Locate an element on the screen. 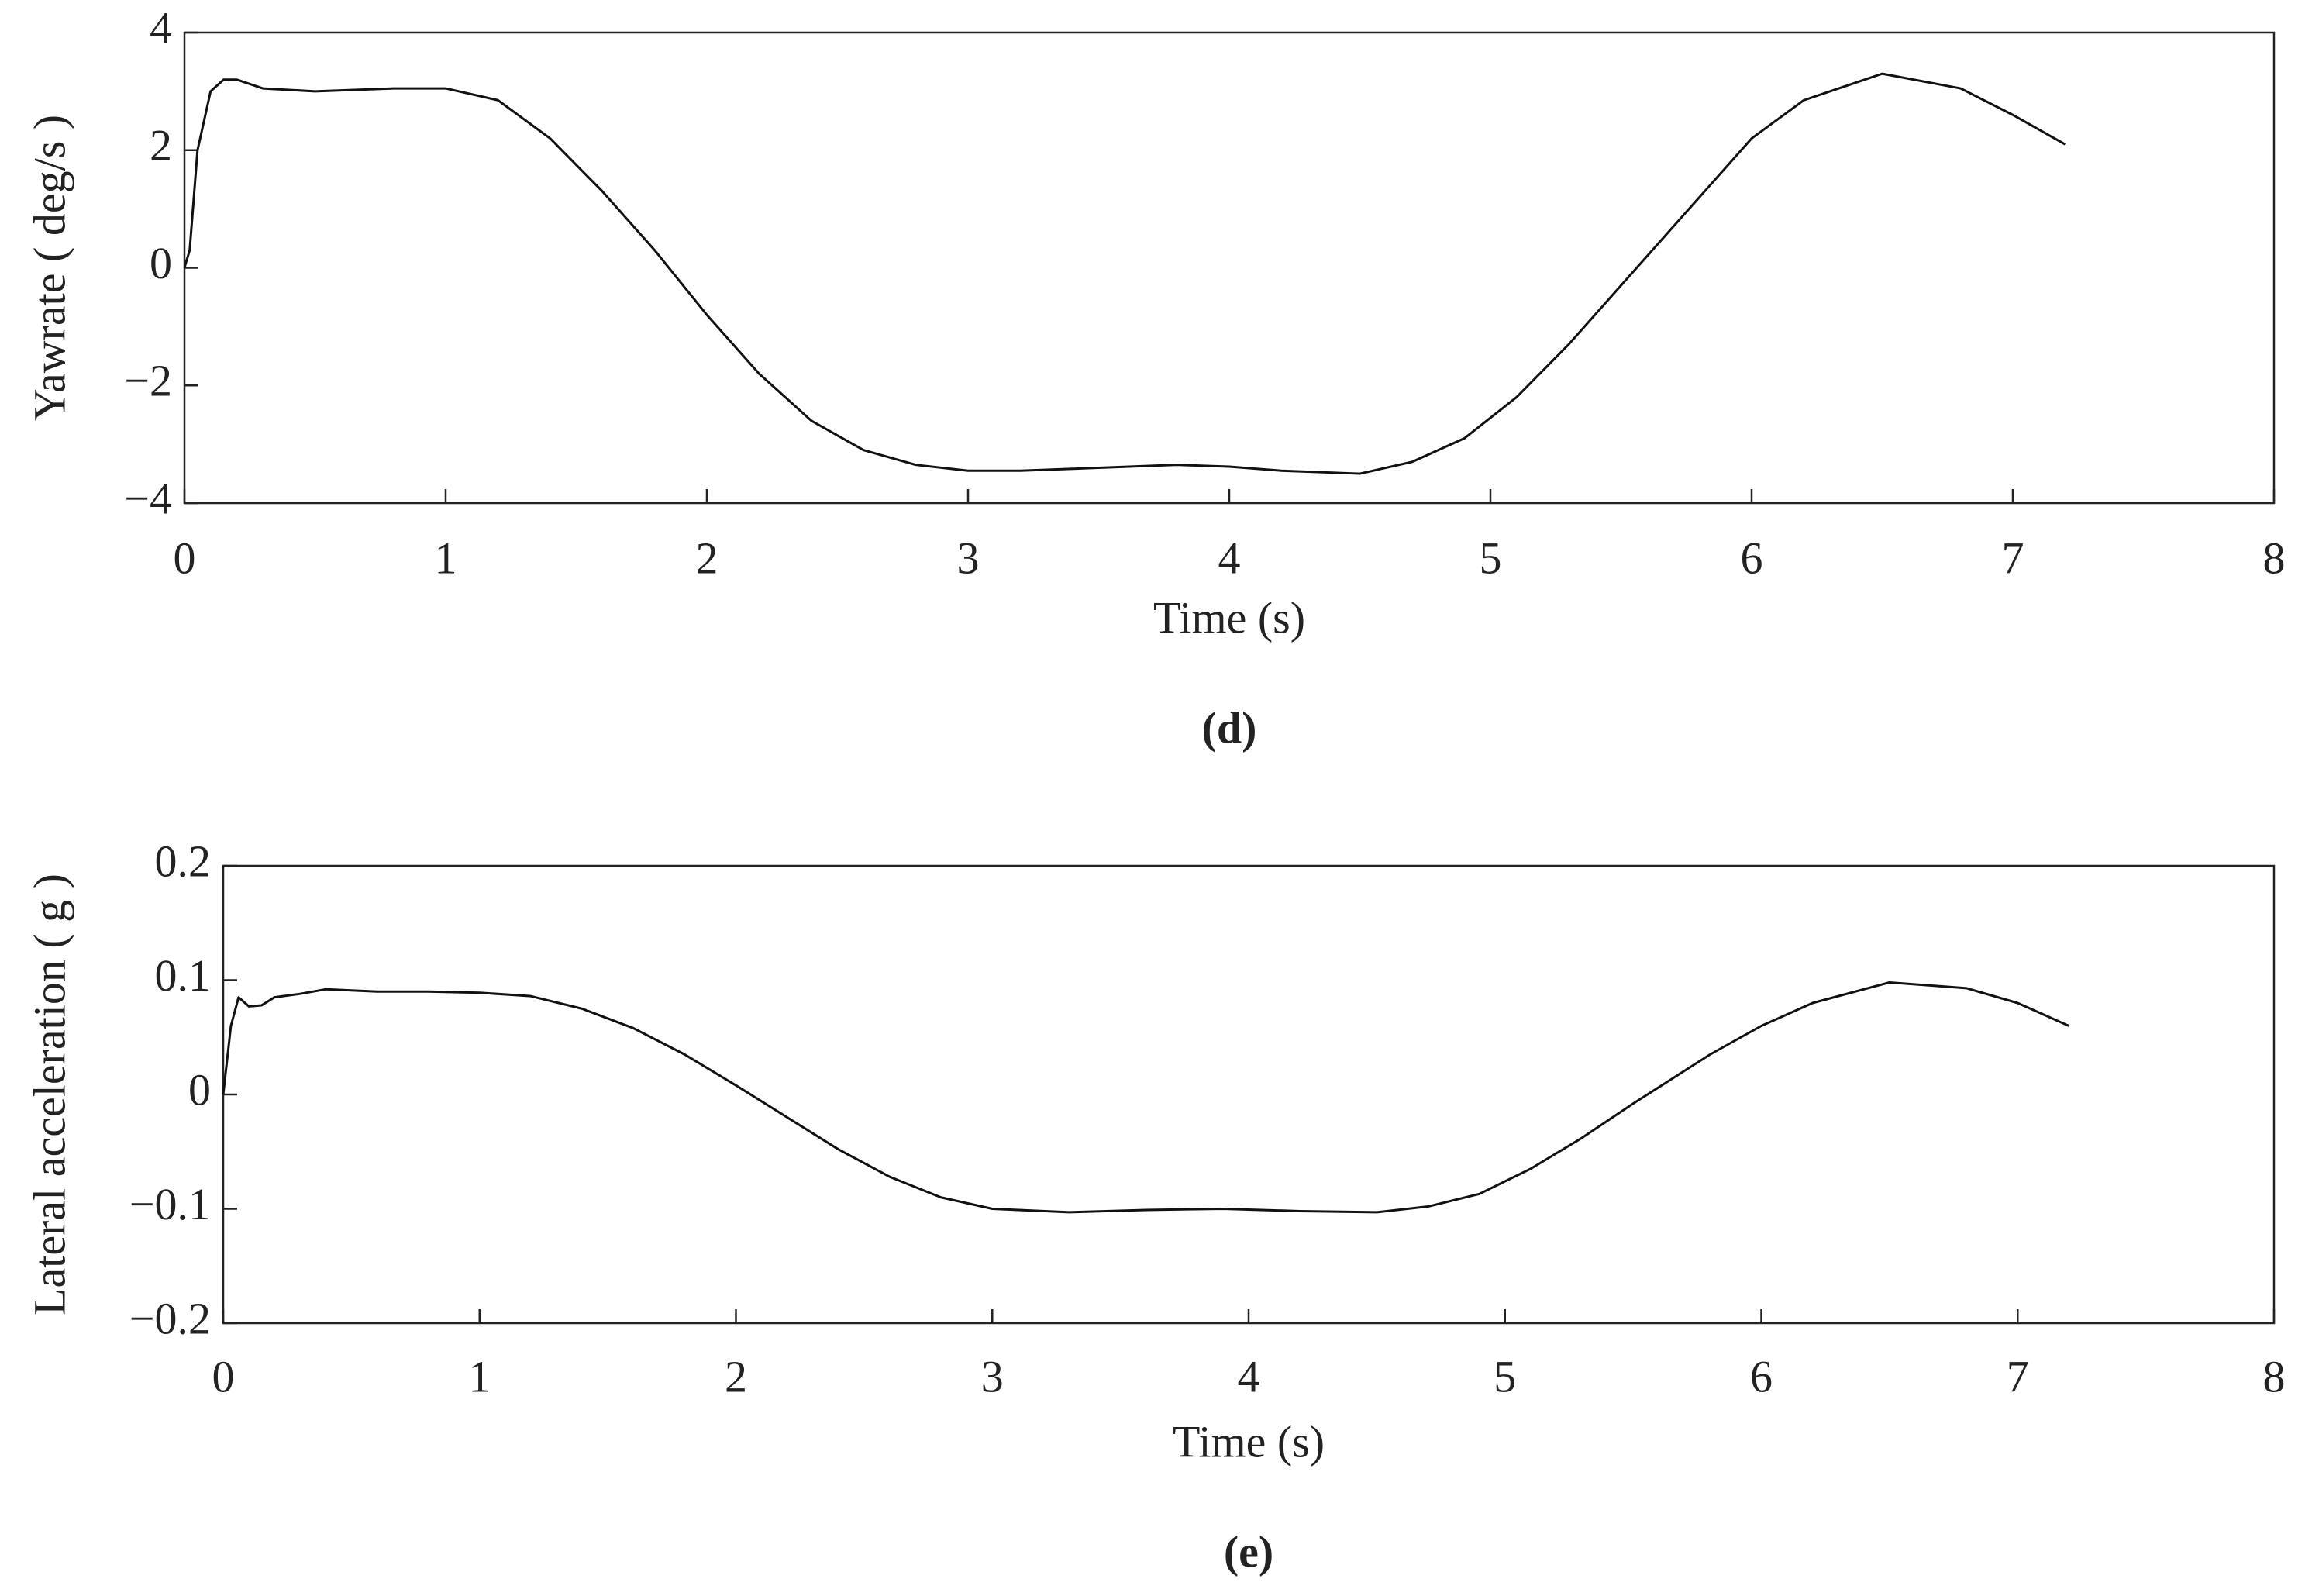 The width and height of the screenshot is (2312, 1596). data-line is located at coordinates (1146, 1097).